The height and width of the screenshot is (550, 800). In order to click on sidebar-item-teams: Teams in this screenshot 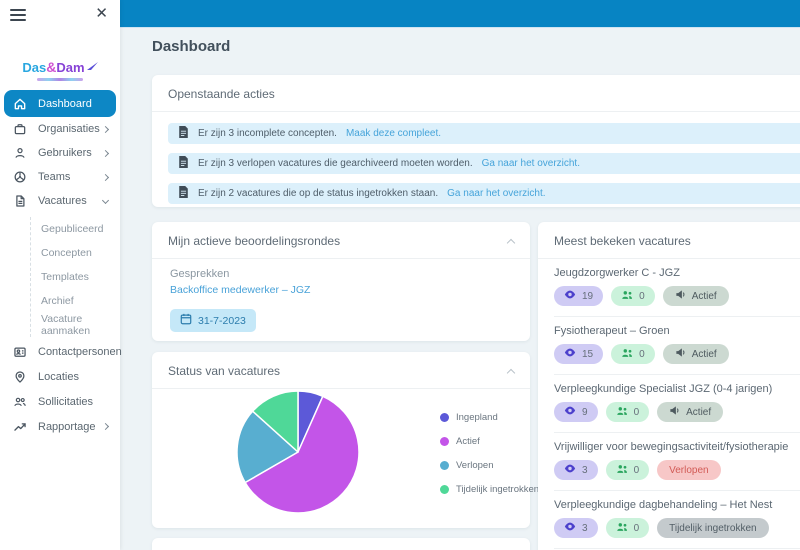, I will do `click(60, 177)`.